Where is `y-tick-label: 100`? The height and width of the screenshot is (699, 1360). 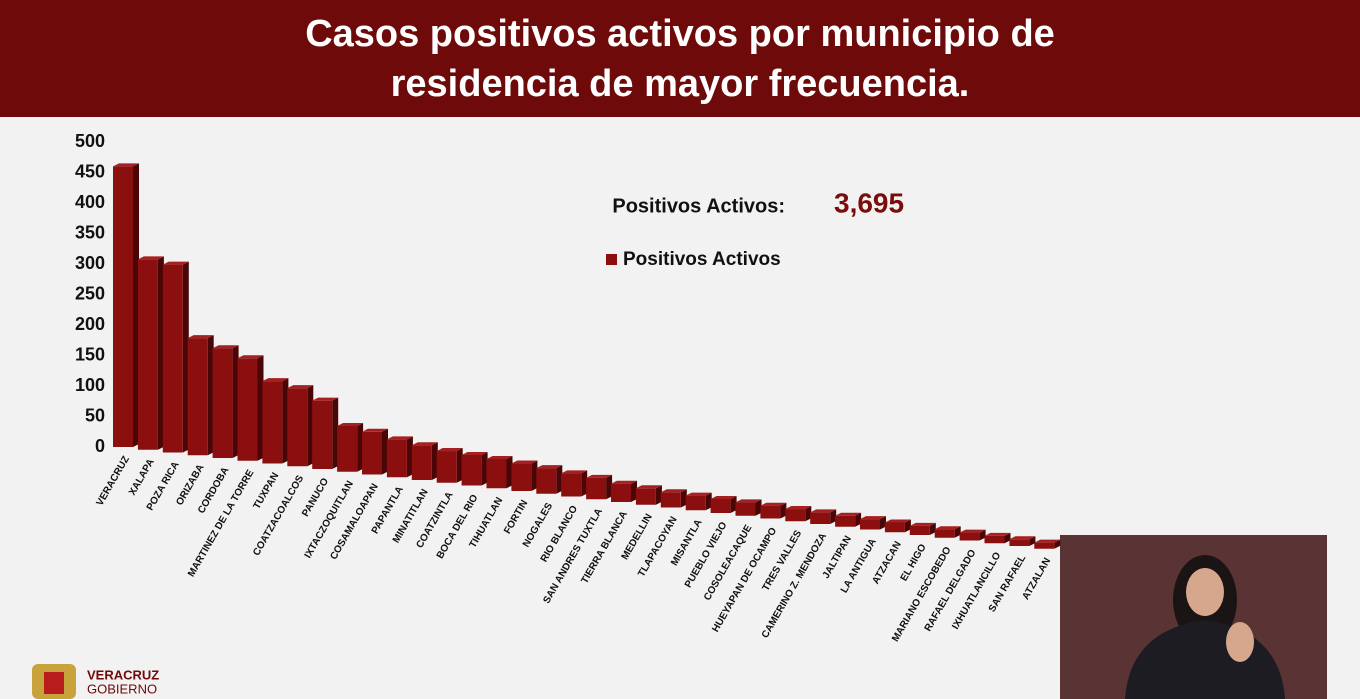 y-tick-label: 100 is located at coordinates (90, 385).